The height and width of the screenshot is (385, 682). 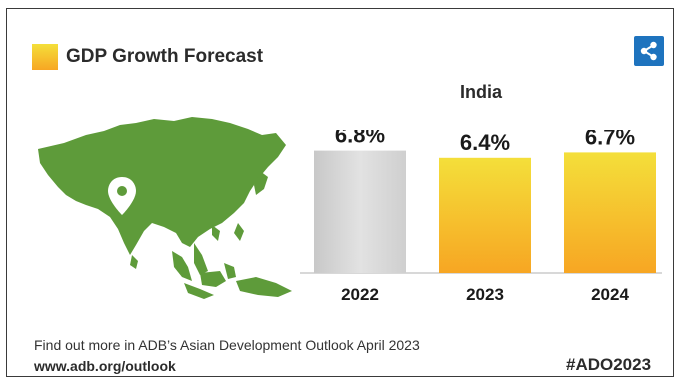 I want to click on chart-title: GDP Growth Forecast, so click(x=165, y=56).